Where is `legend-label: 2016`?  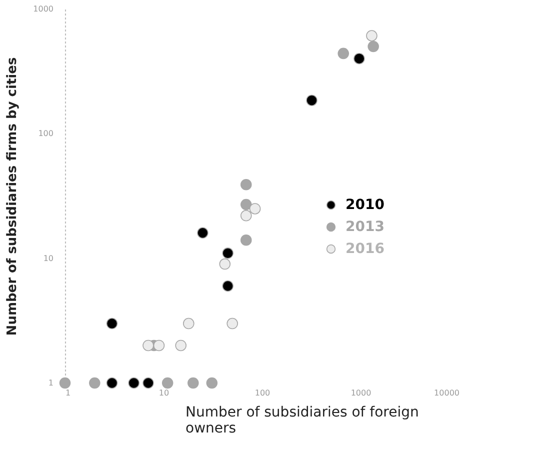
legend-label: 2016 is located at coordinates (365, 249).